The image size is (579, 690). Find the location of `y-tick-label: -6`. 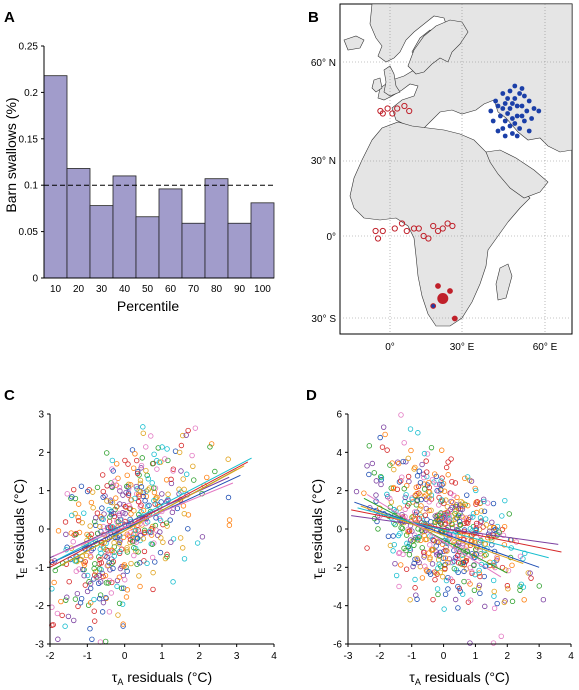

y-tick-label: -6 is located at coordinates (337, 645).